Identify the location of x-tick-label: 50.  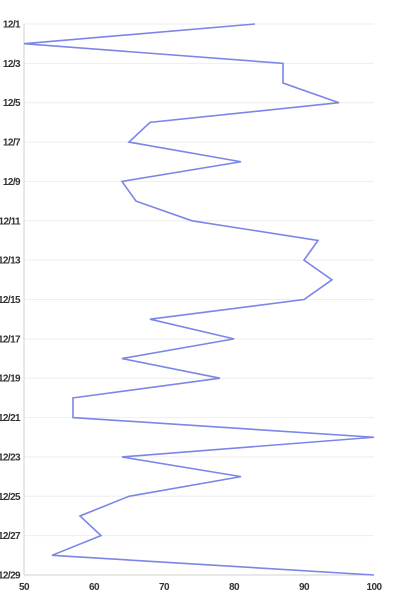
(24, 587).